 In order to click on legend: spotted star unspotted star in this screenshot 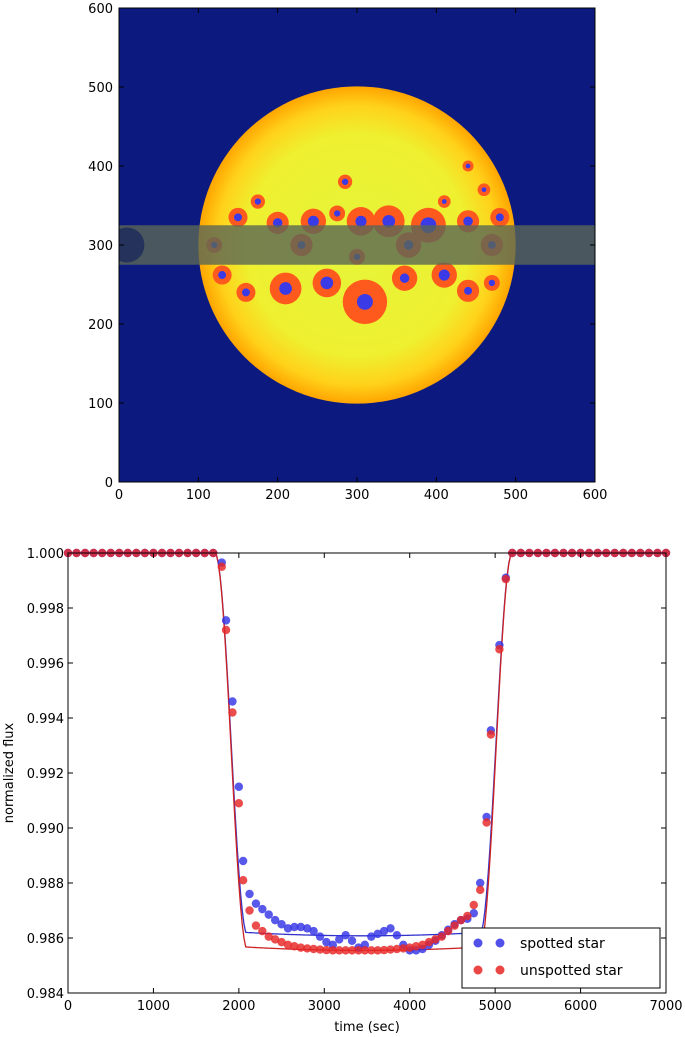, I will do `click(561, 958)`.